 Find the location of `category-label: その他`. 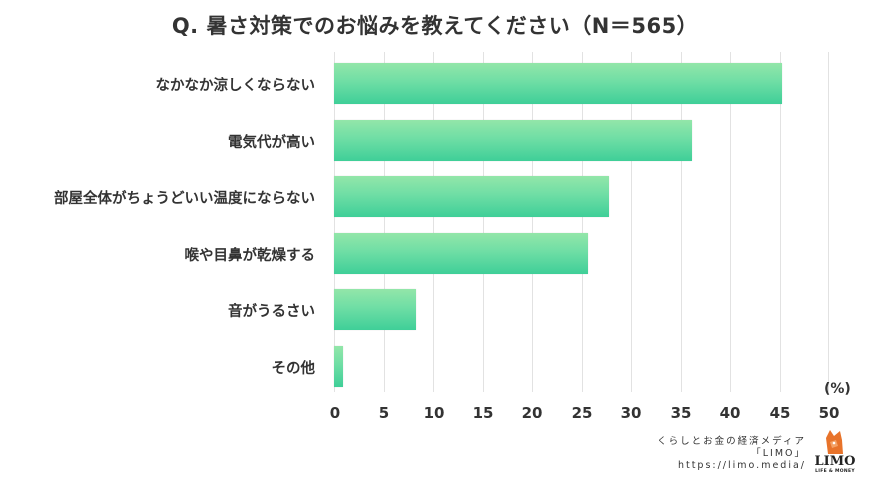

category-label: その他 is located at coordinates (293, 369).